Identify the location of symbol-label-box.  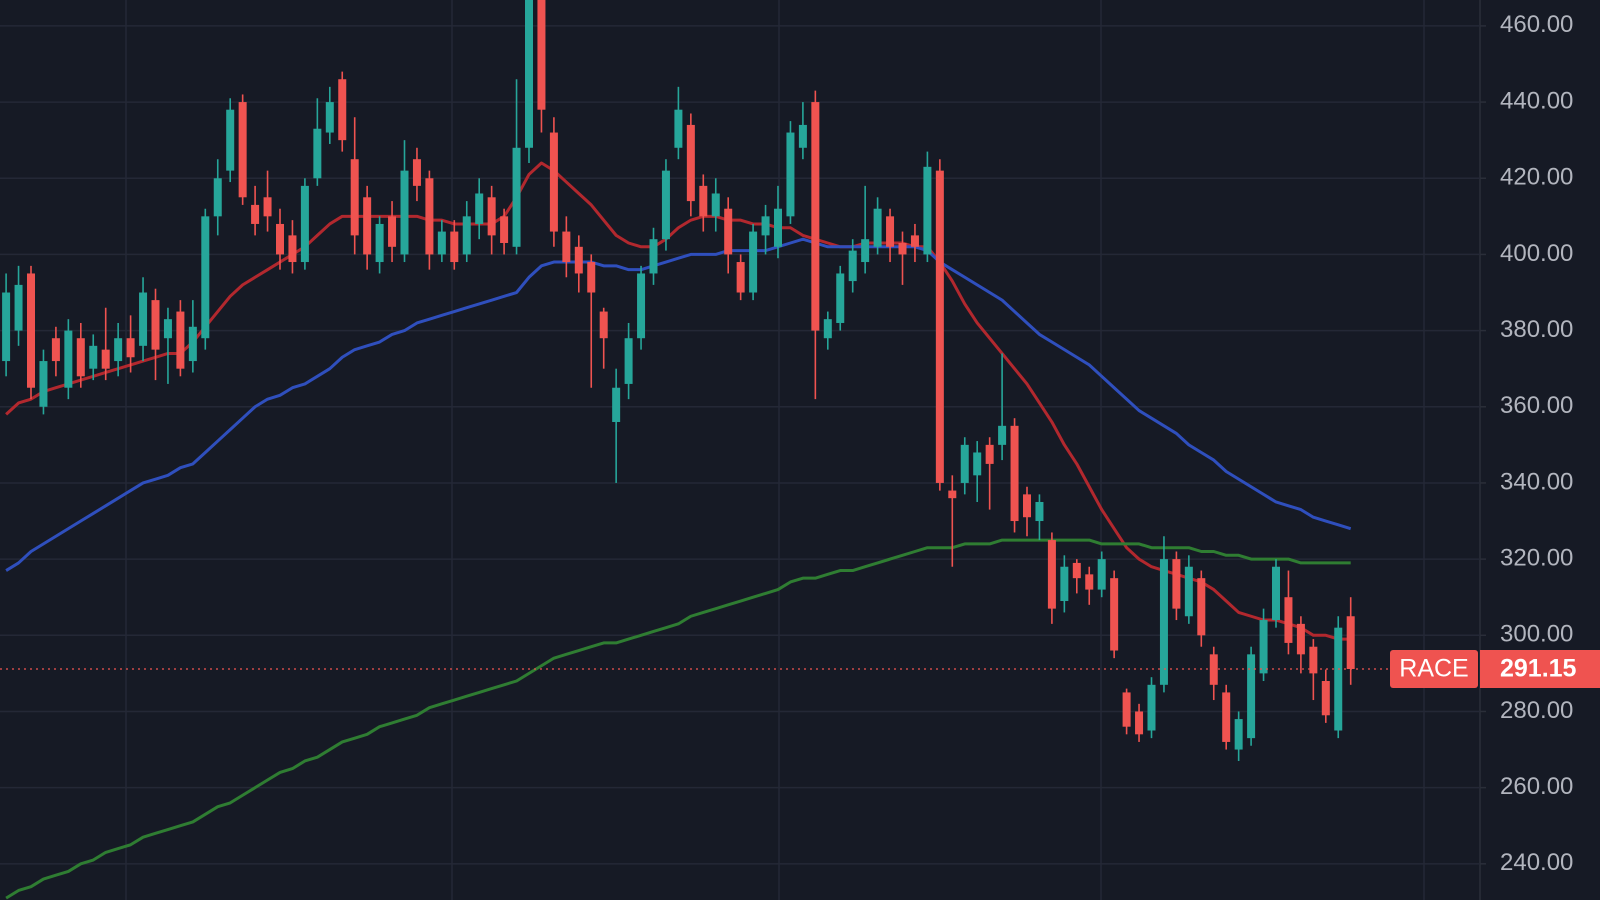
(1434, 669).